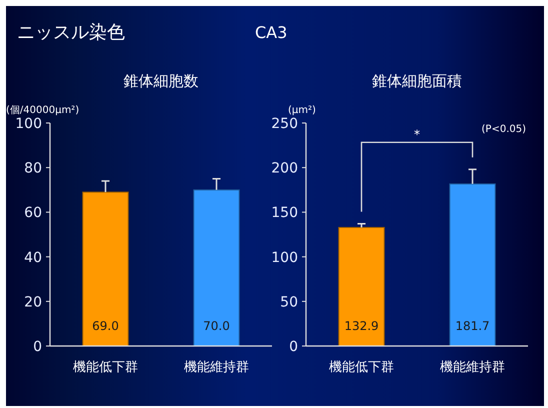 The image size is (548, 408). I want to click on y-tick-label: 80, so click(33, 168).